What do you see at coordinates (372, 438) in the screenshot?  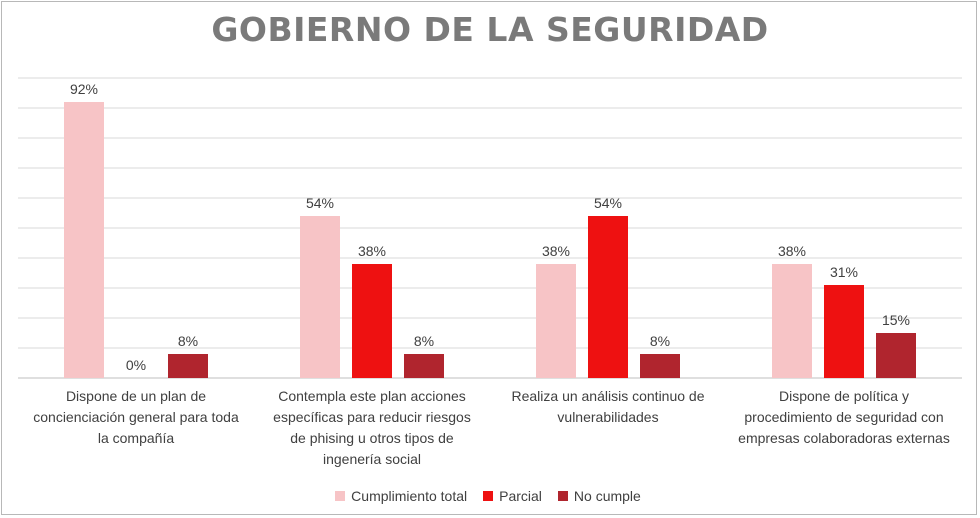 I see `category-label-line: de phising u otros tipos de` at bounding box center [372, 438].